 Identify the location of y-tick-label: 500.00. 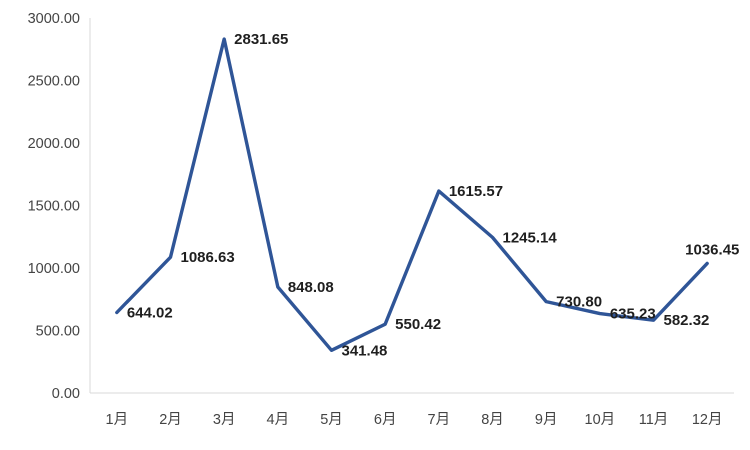
(58, 332).